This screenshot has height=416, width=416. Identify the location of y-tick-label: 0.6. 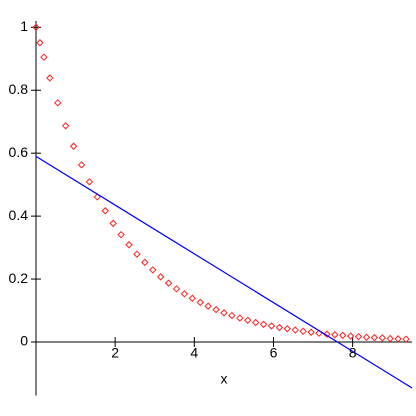
(19, 152).